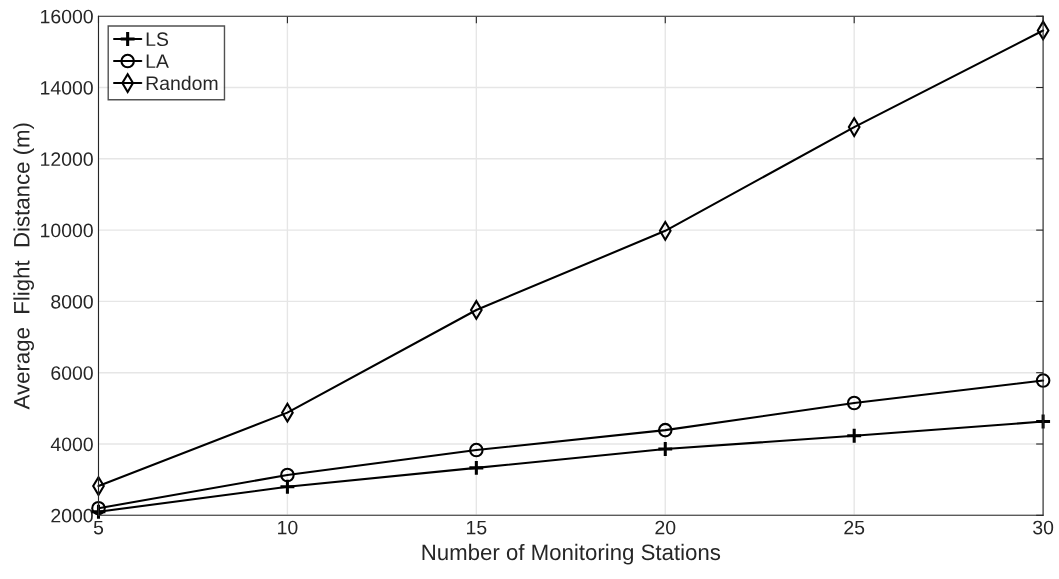 This screenshot has height=579, width=1059. I want to click on y-axis-title: Average Flight Distance (m), so click(24, 266).